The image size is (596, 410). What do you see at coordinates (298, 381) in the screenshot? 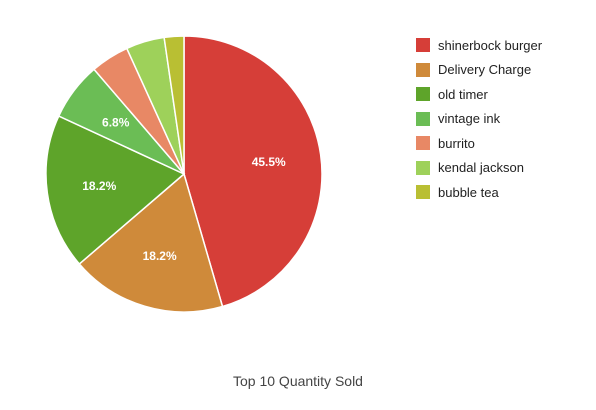
I see `chart-title: Top 10 Quantity Sold` at bounding box center [298, 381].